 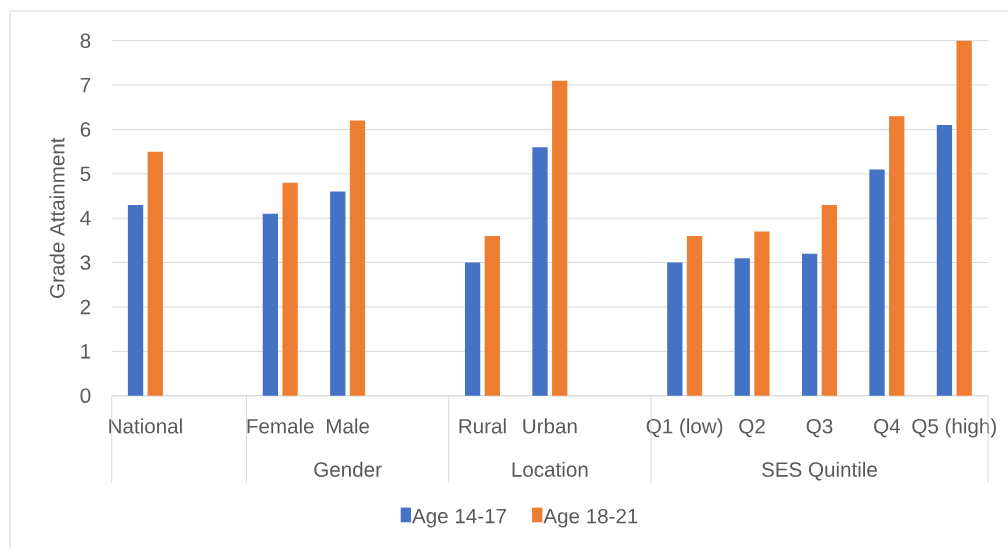 I want to click on x-tick-label: Q2, so click(x=752, y=428).